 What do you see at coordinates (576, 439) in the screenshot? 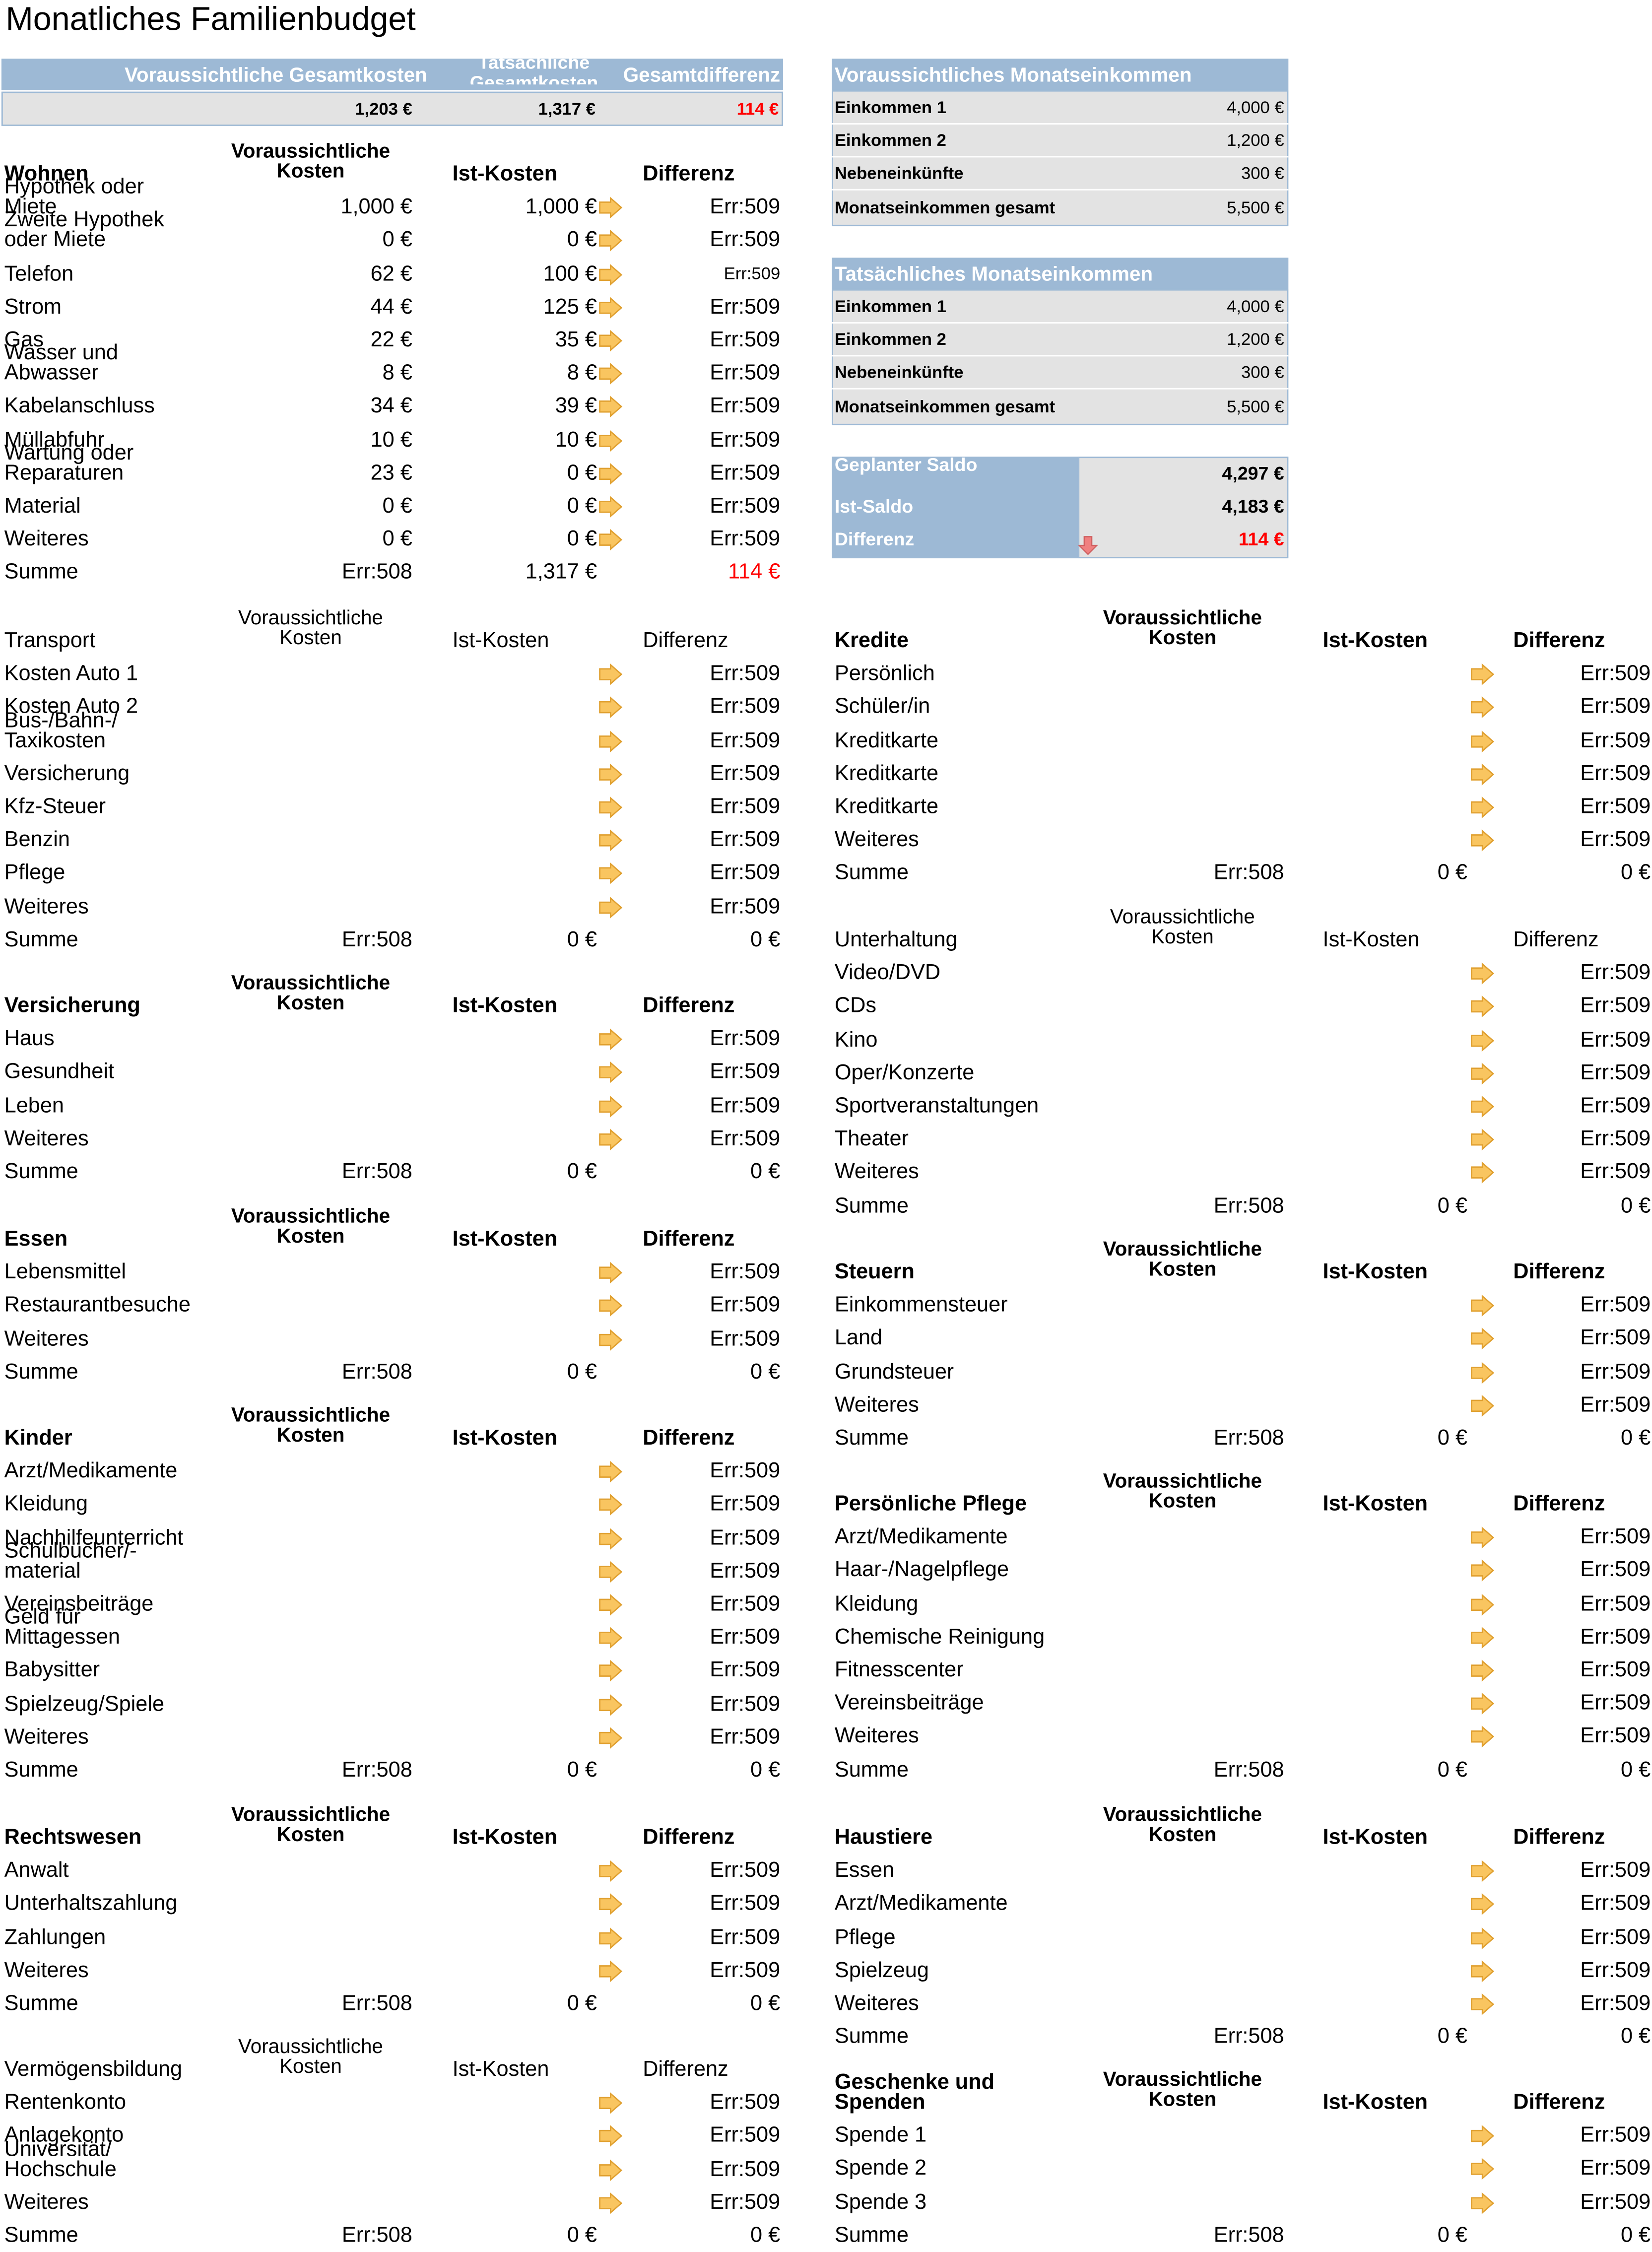
I see `actual-cost: 10 €` at bounding box center [576, 439].